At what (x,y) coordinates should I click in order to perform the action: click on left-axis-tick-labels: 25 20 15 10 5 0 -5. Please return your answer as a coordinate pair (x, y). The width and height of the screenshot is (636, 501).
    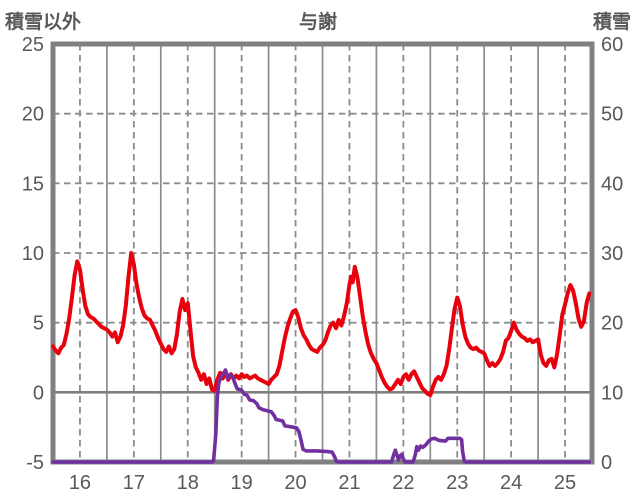
    Looking at the image, I should click on (33, 254).